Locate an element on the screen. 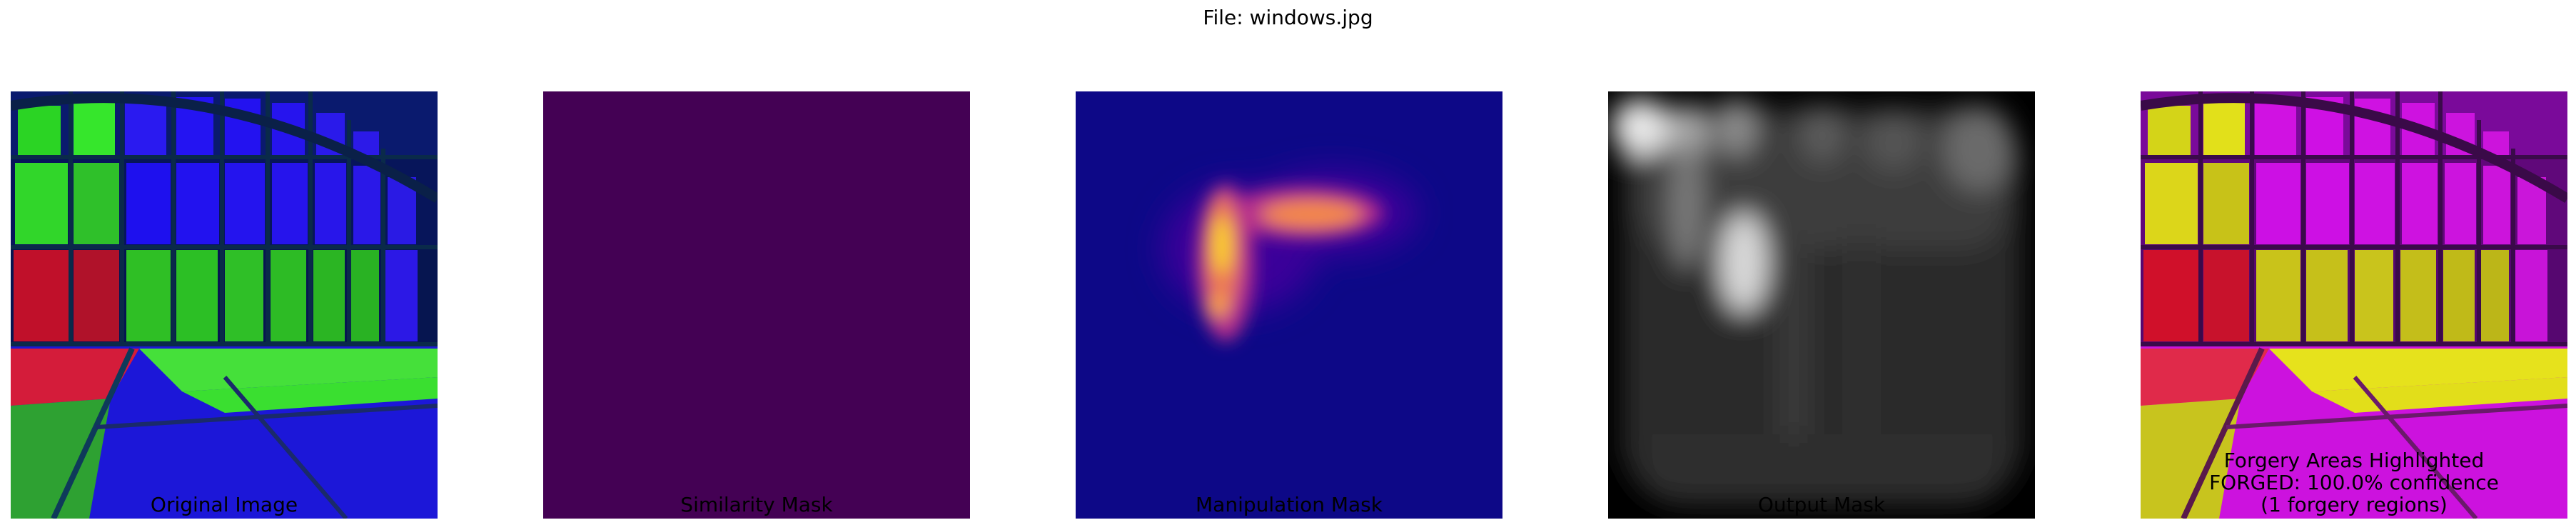 The image size is (2576, 530). panel-manipulation-mask: Manipulation Mask is located at coordinates (1289, 305).